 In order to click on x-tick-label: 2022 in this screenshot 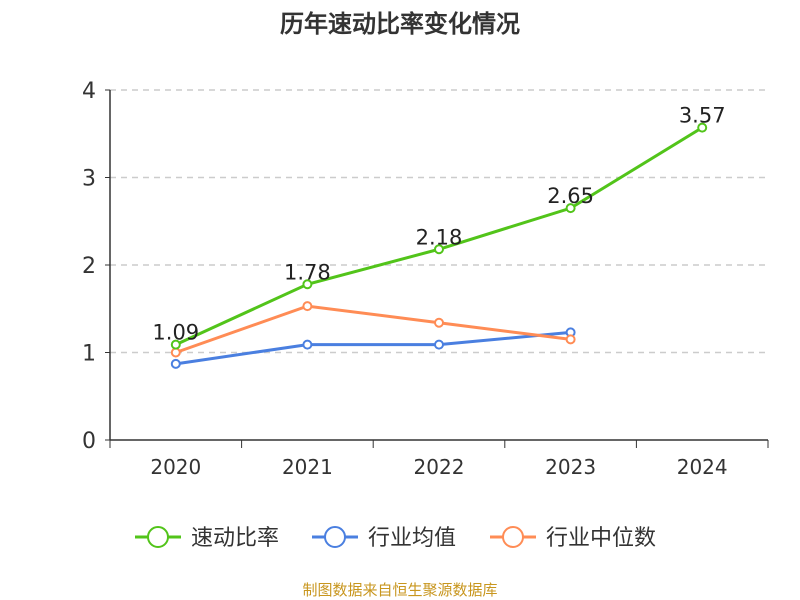, I will do `click(439, 467)`.